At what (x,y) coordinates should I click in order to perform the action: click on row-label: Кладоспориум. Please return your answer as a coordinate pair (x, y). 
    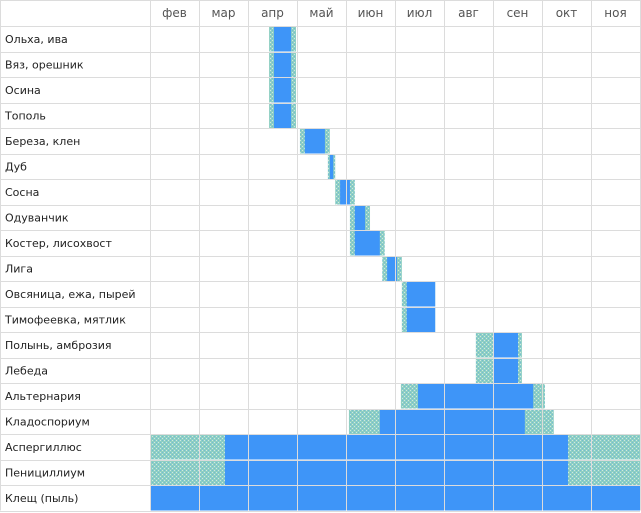
    Looking at the image, I should click on (47, 421).